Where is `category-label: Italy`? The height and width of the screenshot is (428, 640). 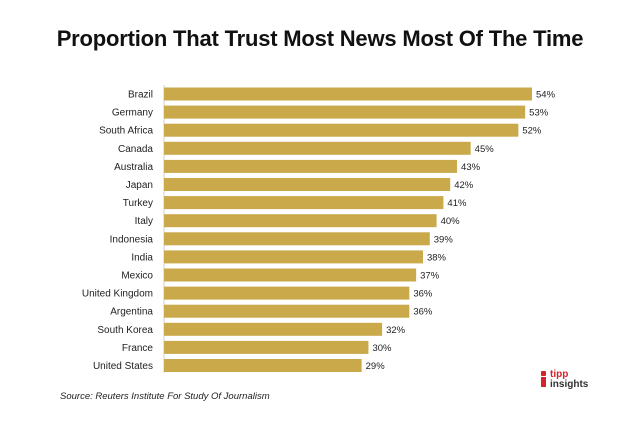 category-label: Italy is located at coordinates (144, 221).